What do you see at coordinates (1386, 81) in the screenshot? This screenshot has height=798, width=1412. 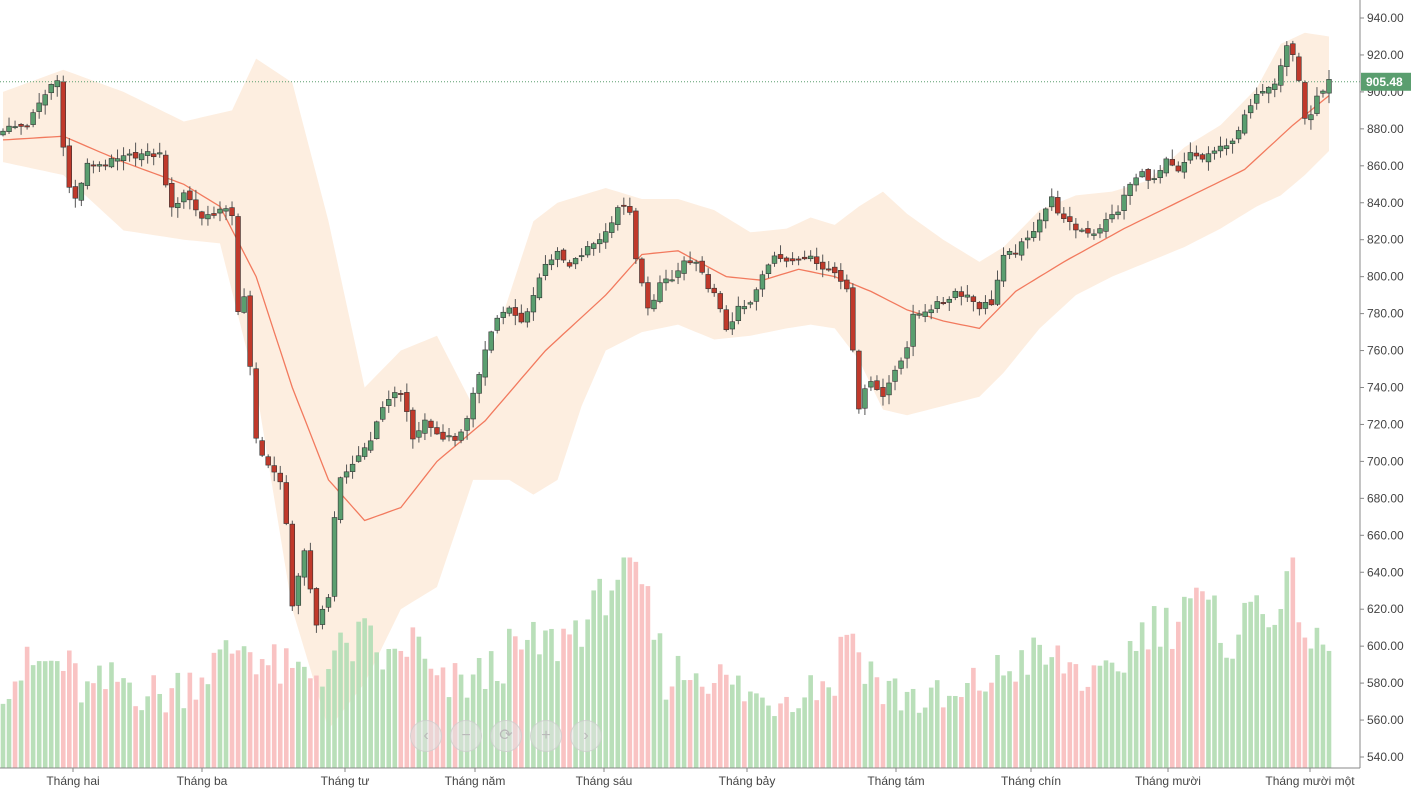 I see `price-tag-background` at bounding box center [1386, 81].